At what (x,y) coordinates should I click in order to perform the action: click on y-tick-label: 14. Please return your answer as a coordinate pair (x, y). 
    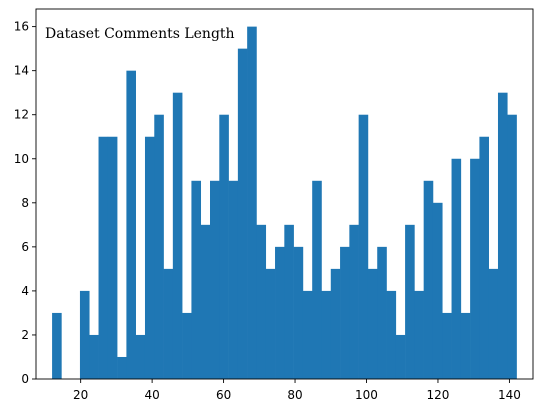
    Looking at the image, I should click on (21, 71).